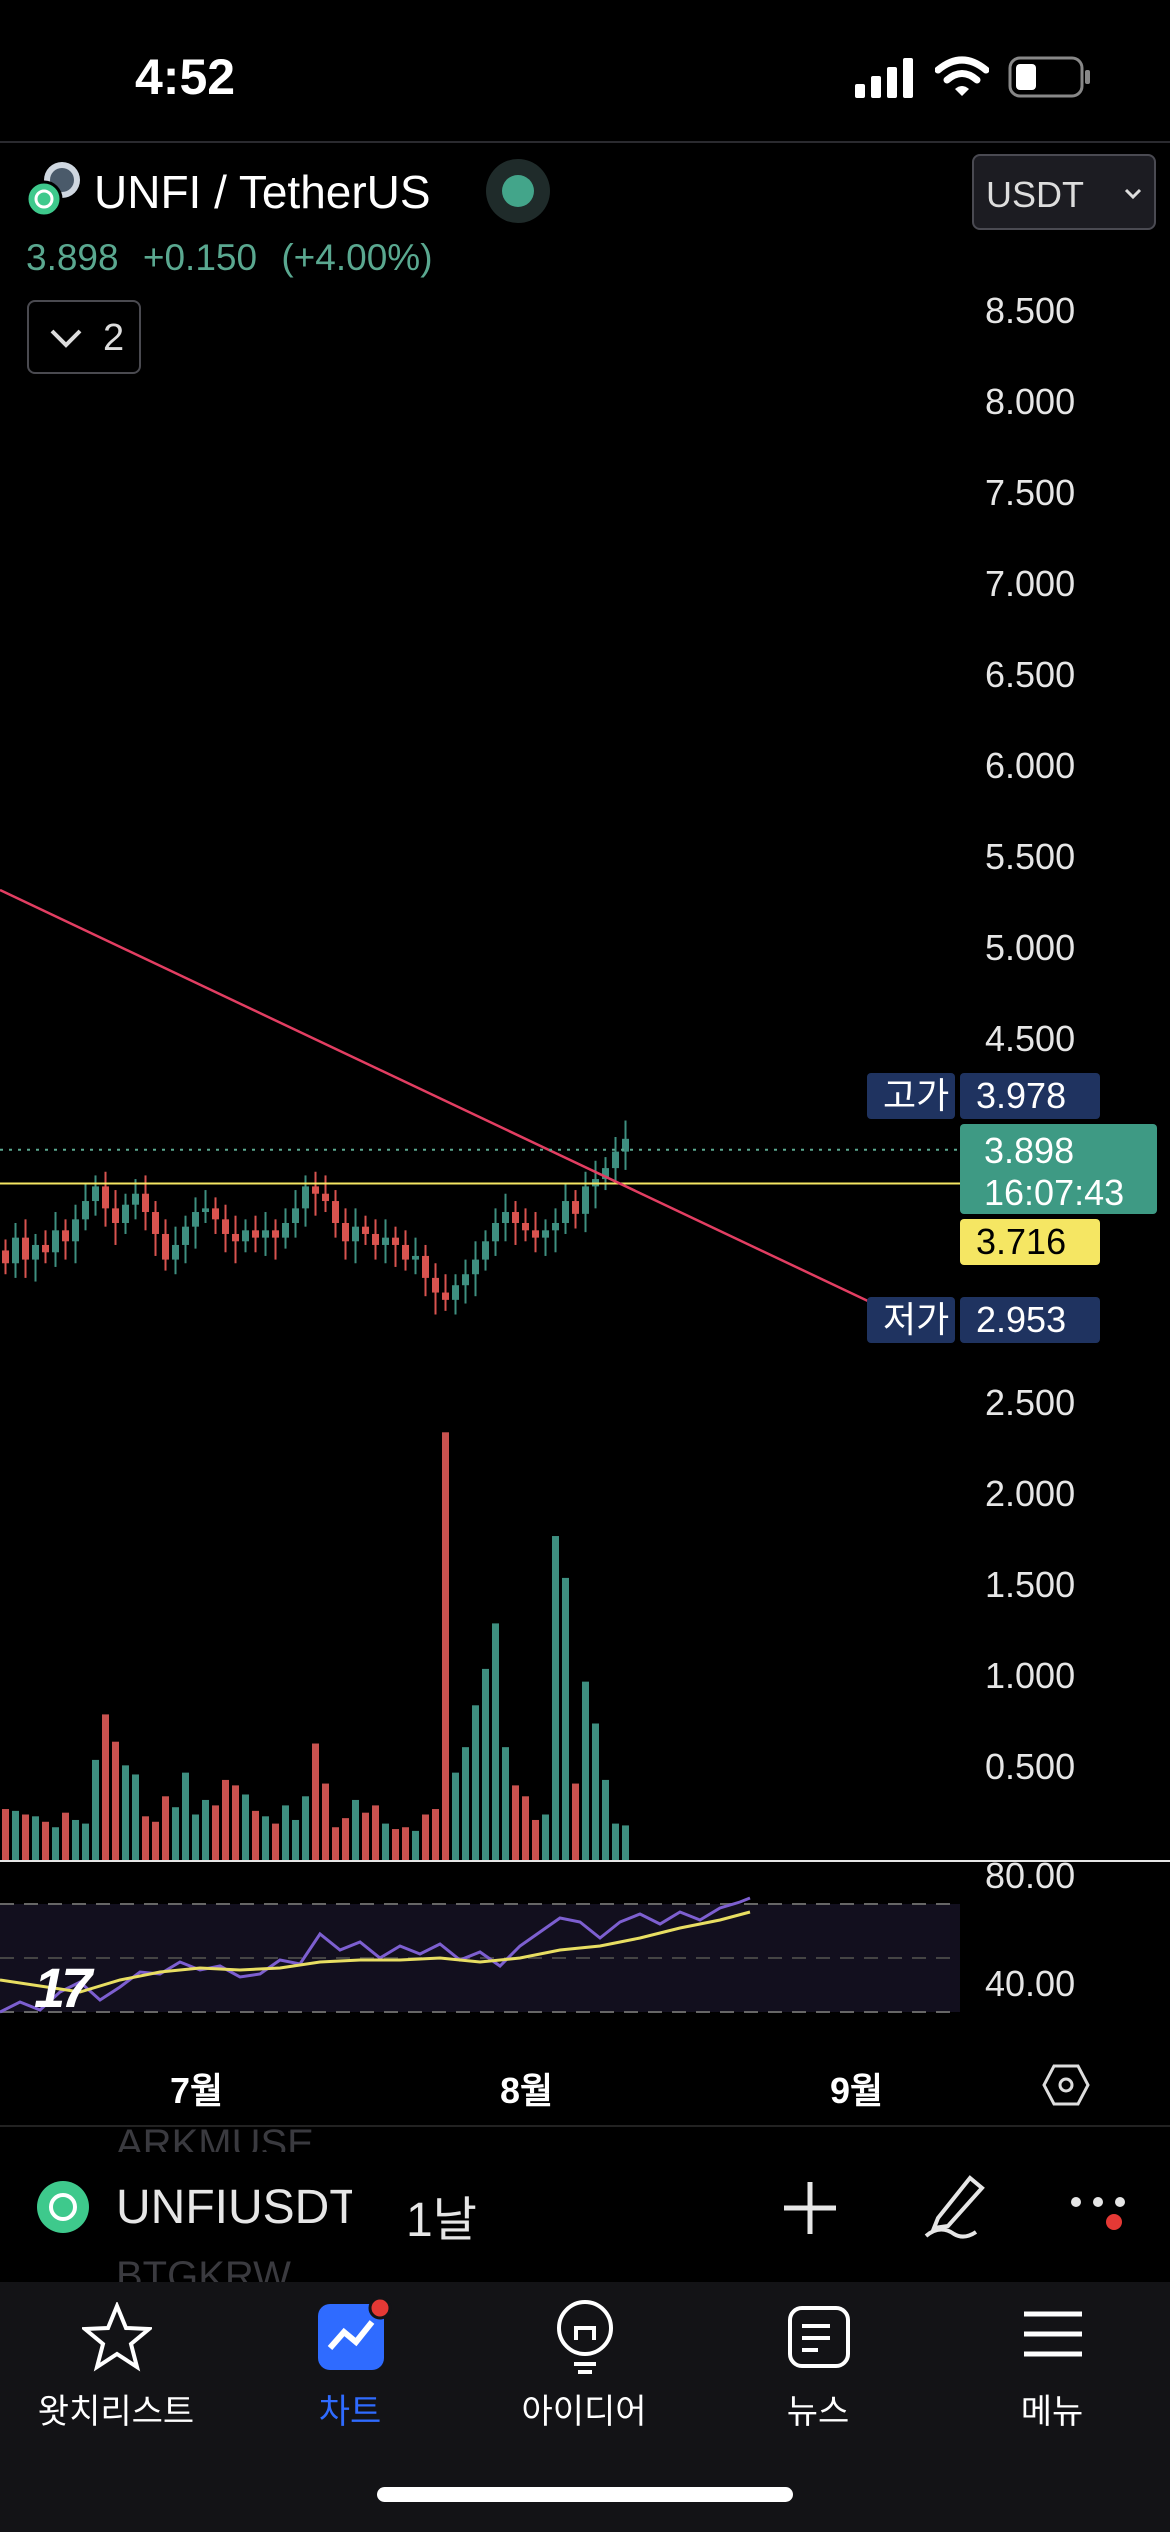 The image size is (1170, 2532). What do you see at coordinates (262, 192) in the screenshot?
I see `symbol-title: UNFI / TetherUS` at bounding box center [262, 192].